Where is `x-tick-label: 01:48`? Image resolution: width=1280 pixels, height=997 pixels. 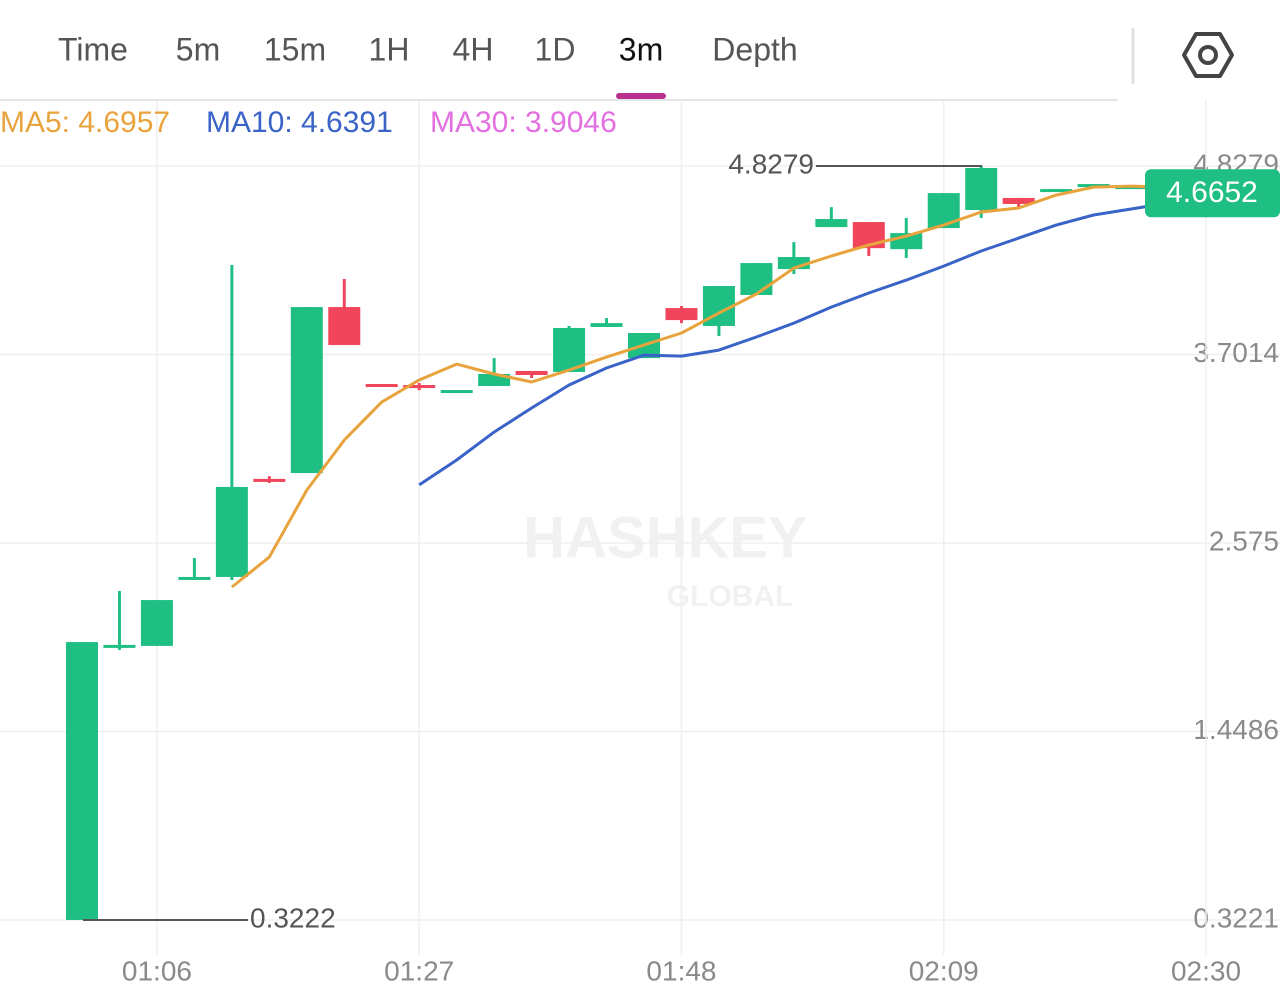 x-tick-label: 01:48 is located at coordinates (681, 970).